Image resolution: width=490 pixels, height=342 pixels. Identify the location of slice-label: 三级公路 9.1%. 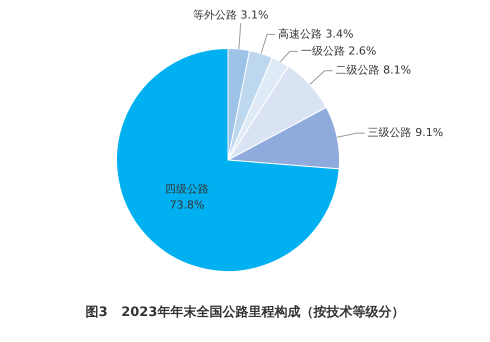
(406, 133).